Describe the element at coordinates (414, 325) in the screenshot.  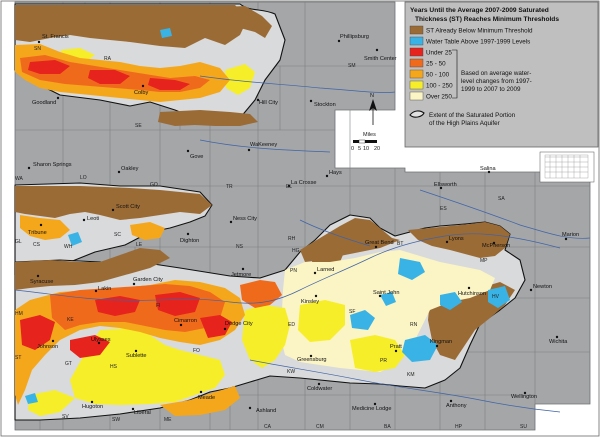
I see `county-code: RN` at that location.